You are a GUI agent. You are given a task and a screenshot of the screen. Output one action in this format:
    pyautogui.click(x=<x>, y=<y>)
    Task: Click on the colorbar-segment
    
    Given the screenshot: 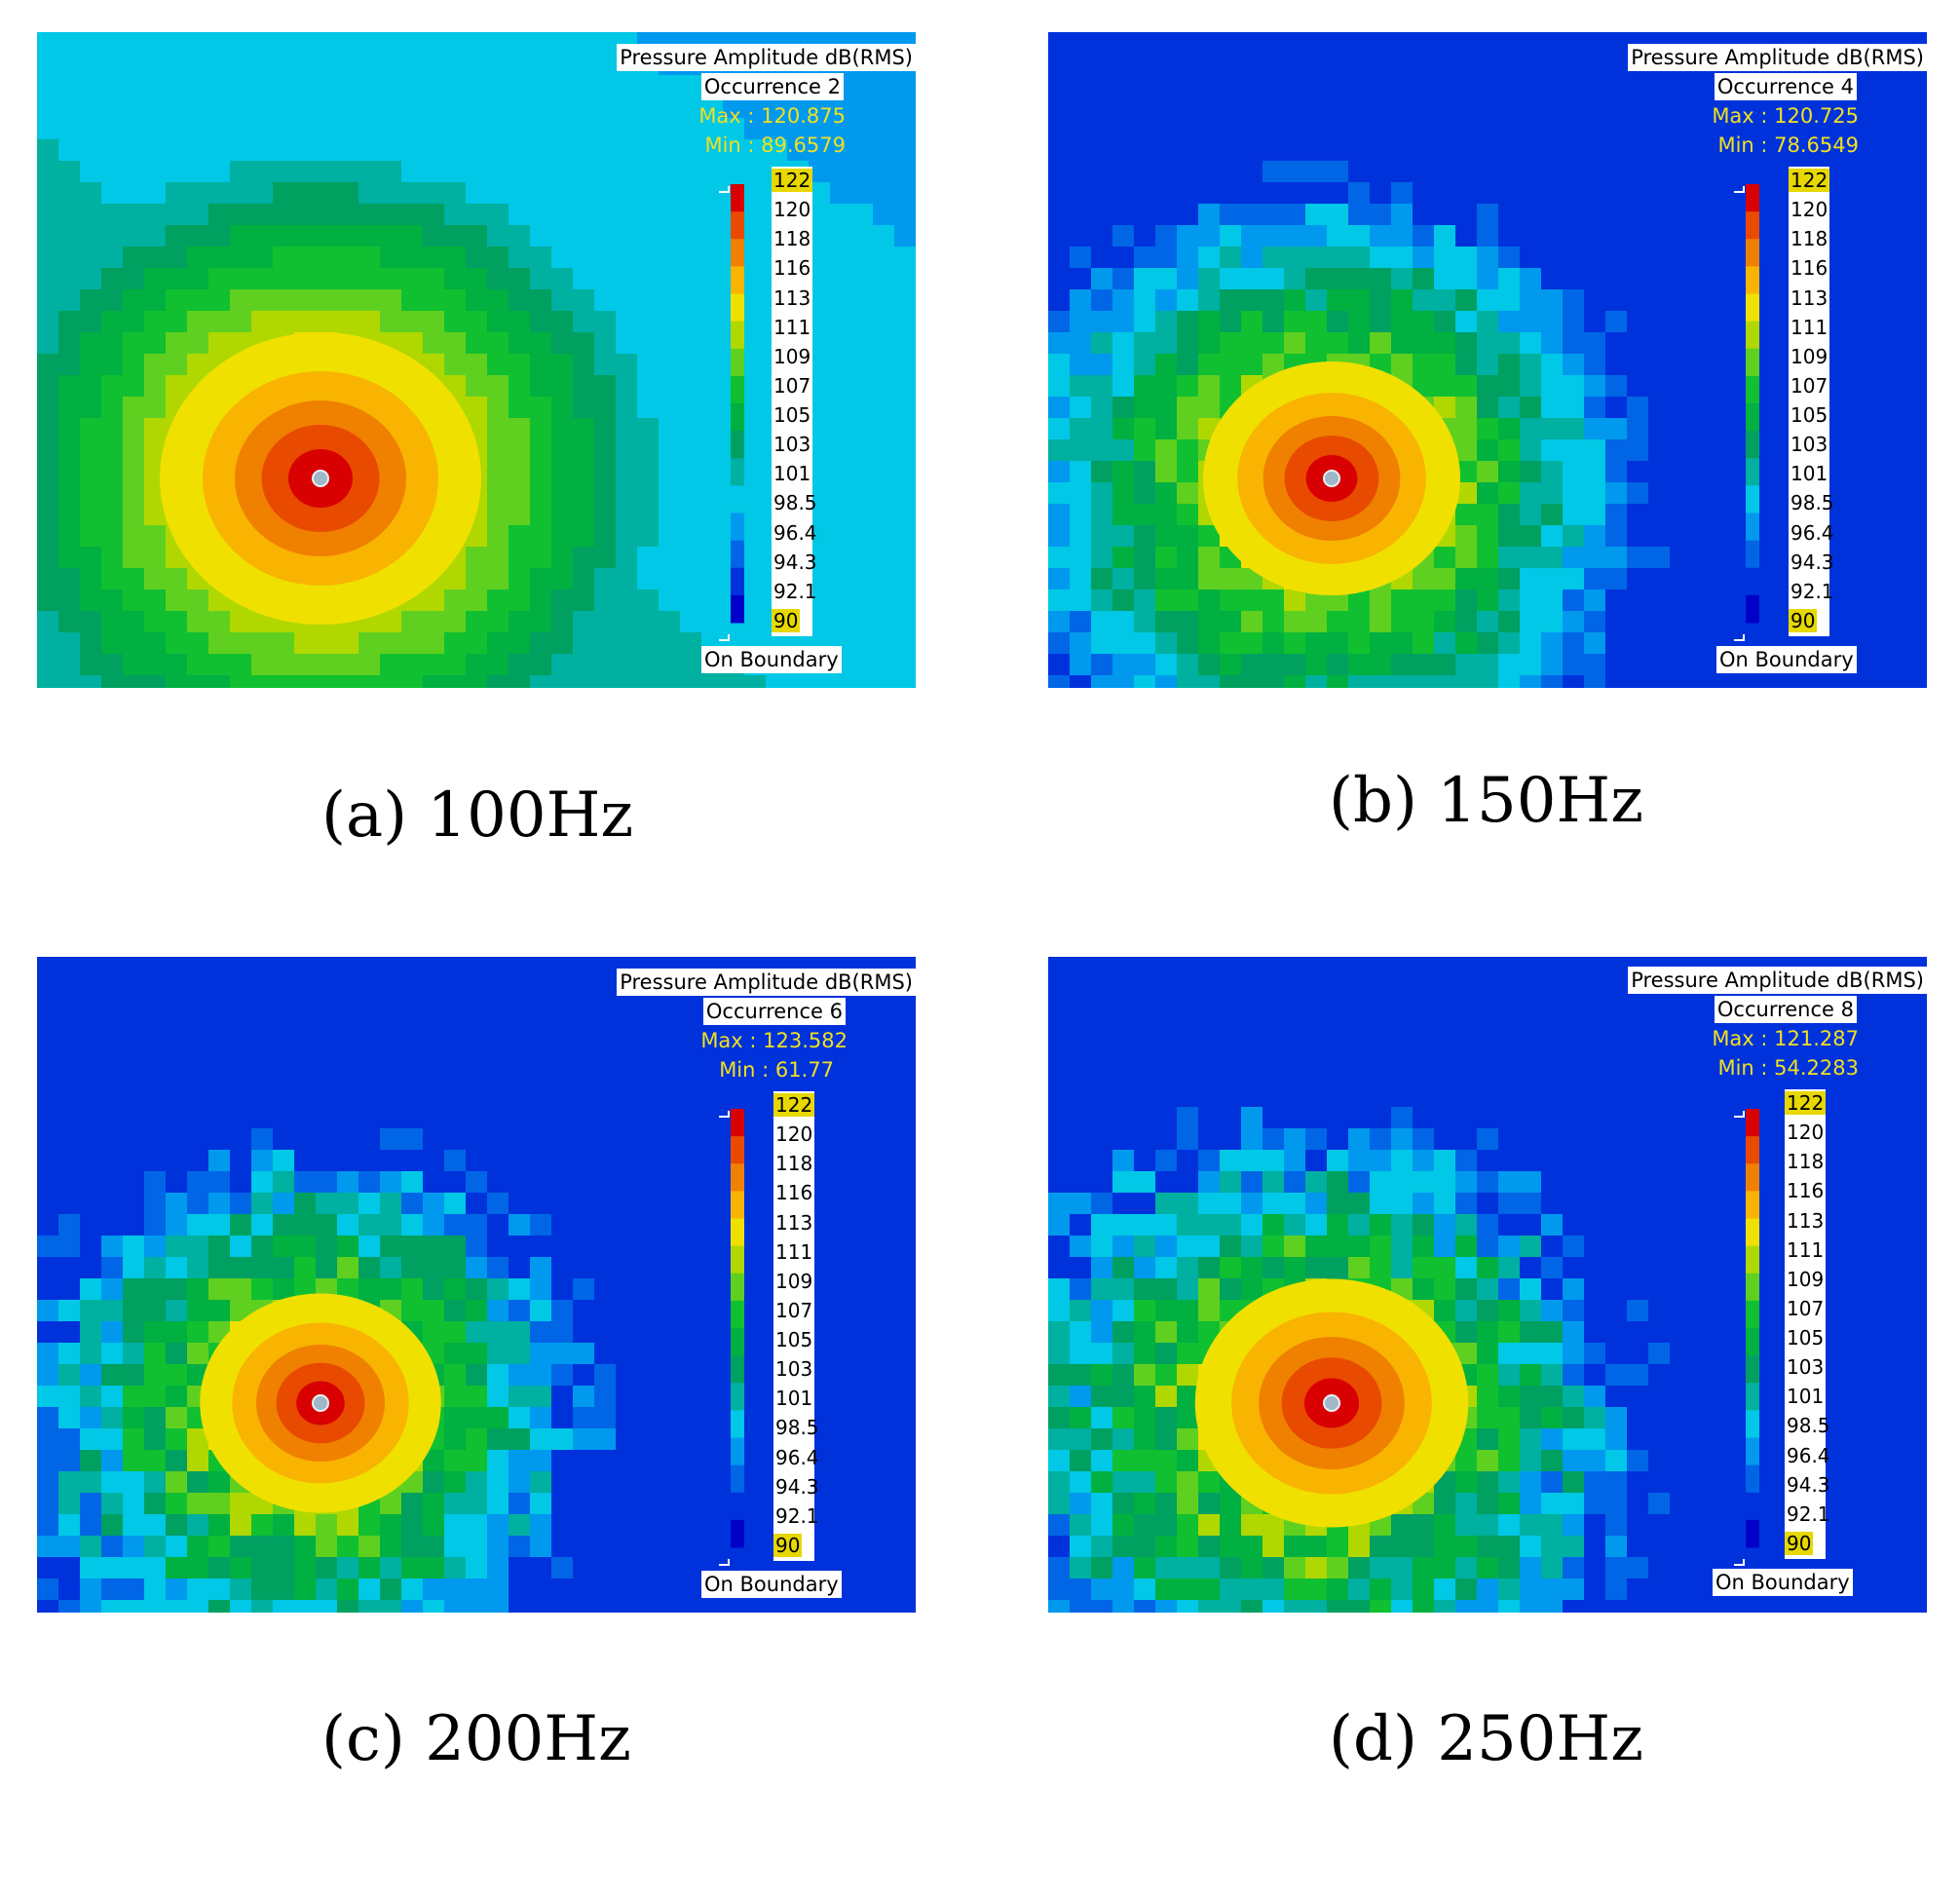 What is the action you would take?
    pyautogui.click(x=737, y=581)
    